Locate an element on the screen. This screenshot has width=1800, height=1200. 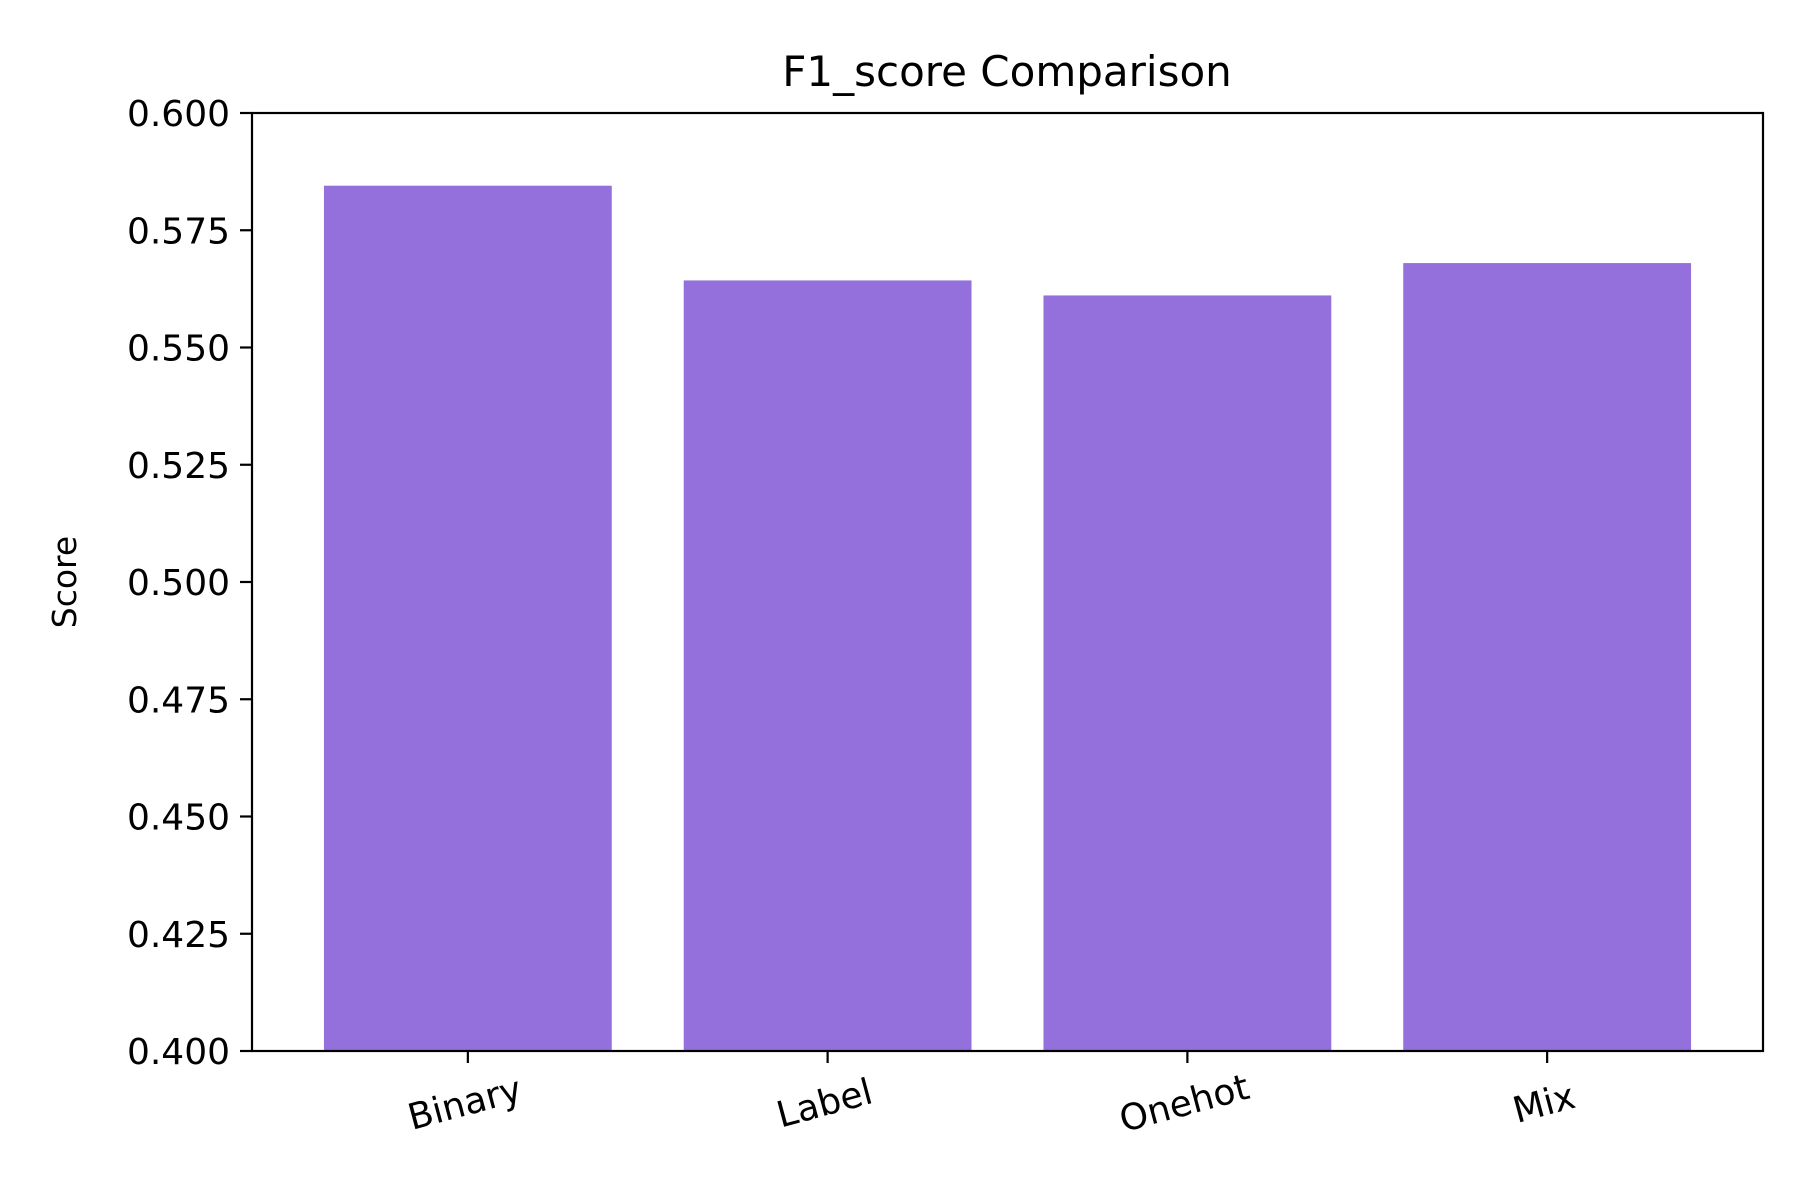
y-tick-label: 0.550 is located at coordinates (178, 349).